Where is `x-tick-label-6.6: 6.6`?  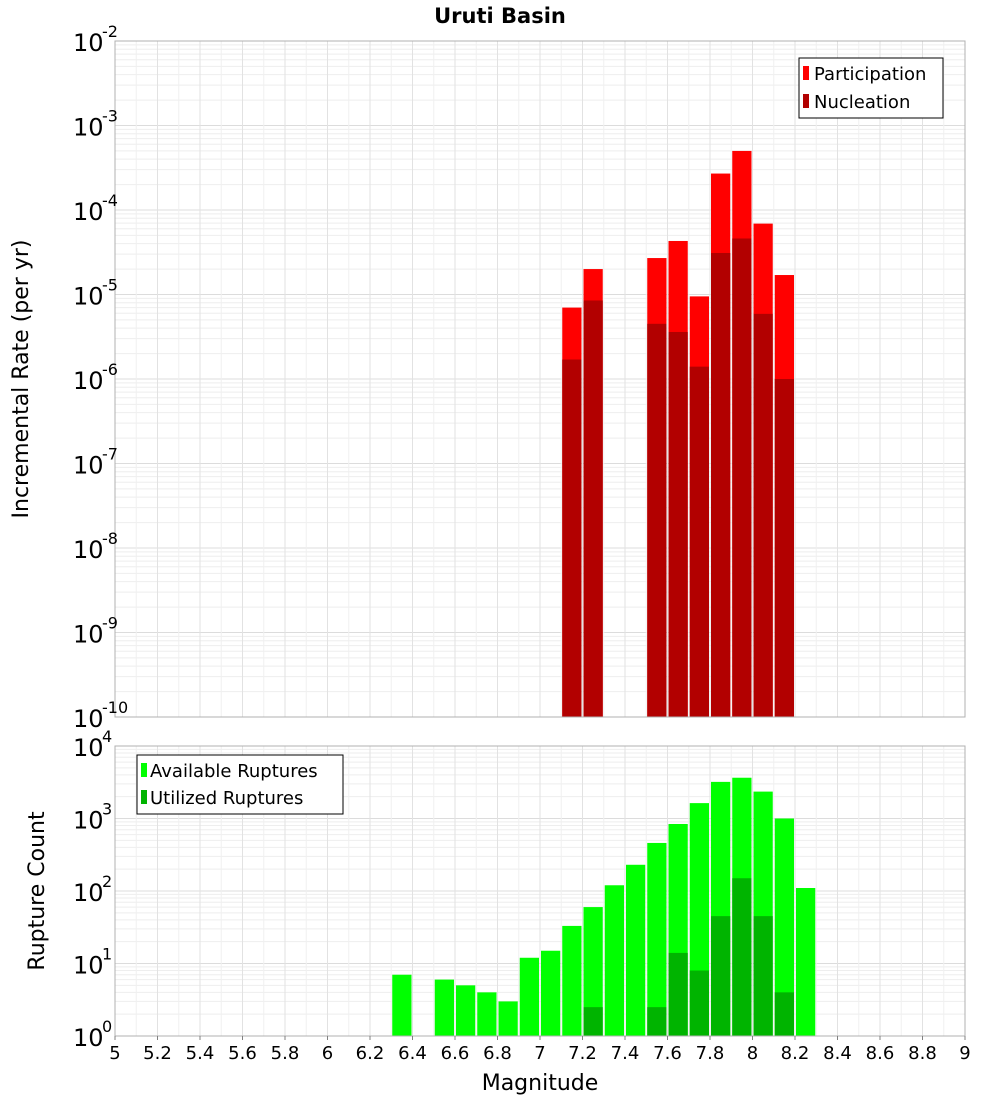
x-tick-label-6.6: 6.6 is located at coordinates (455, 1053).